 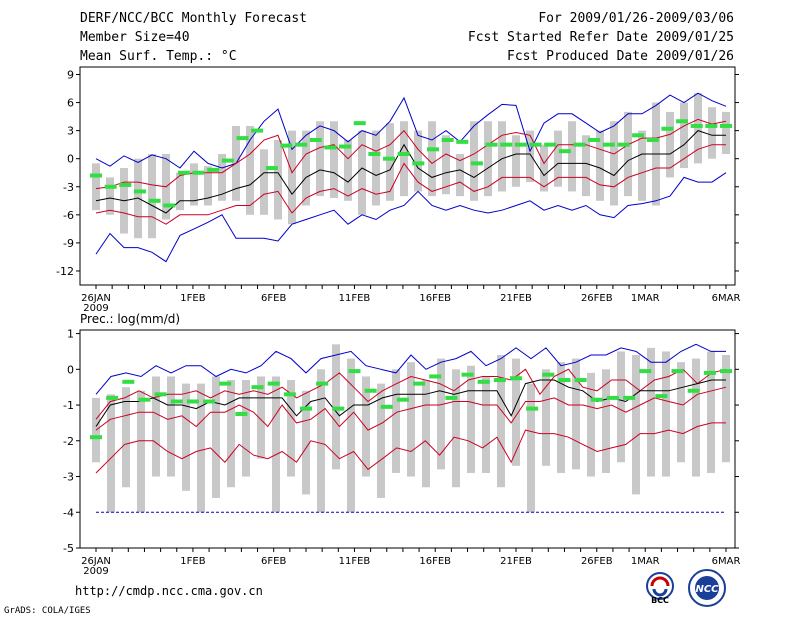 I want to click on upper-blue-line, so click(x=411, y=130).